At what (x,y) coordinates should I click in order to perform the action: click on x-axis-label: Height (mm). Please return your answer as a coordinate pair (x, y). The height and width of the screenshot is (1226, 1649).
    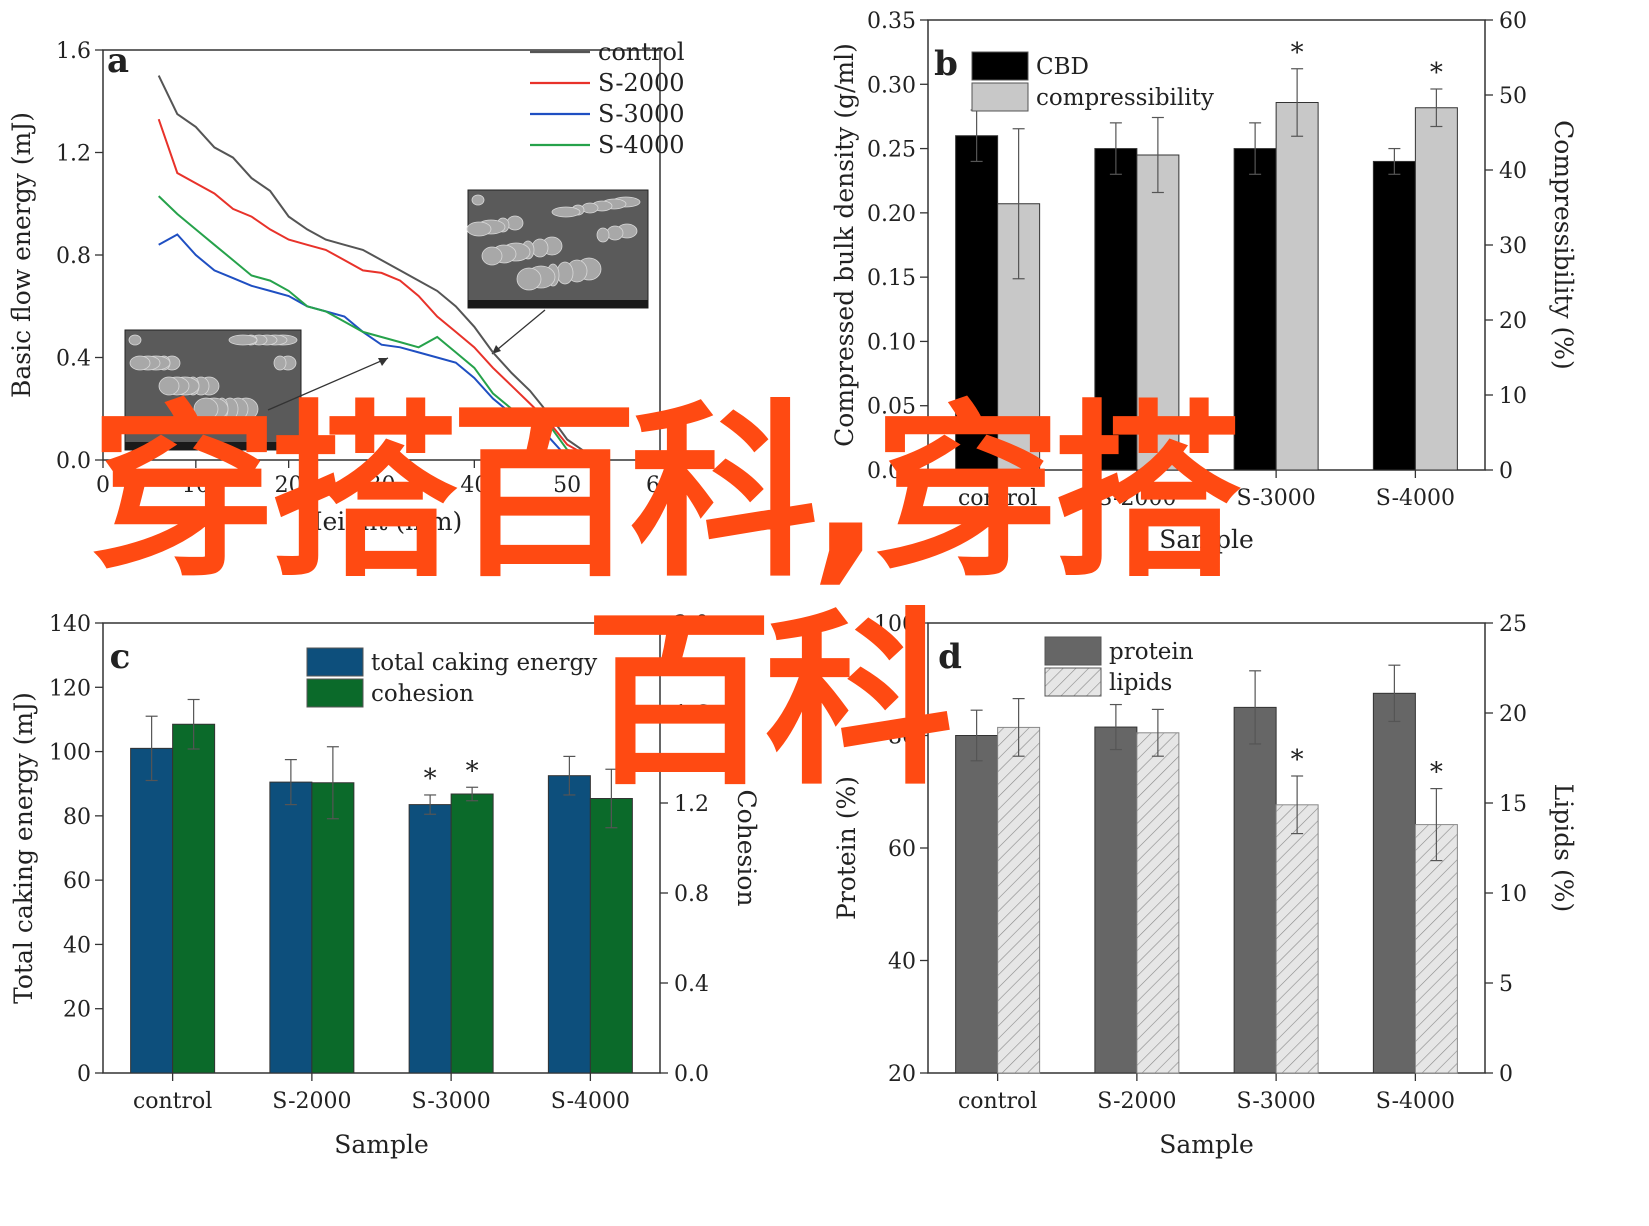
    Looking at the image, I should click on (382, 521).